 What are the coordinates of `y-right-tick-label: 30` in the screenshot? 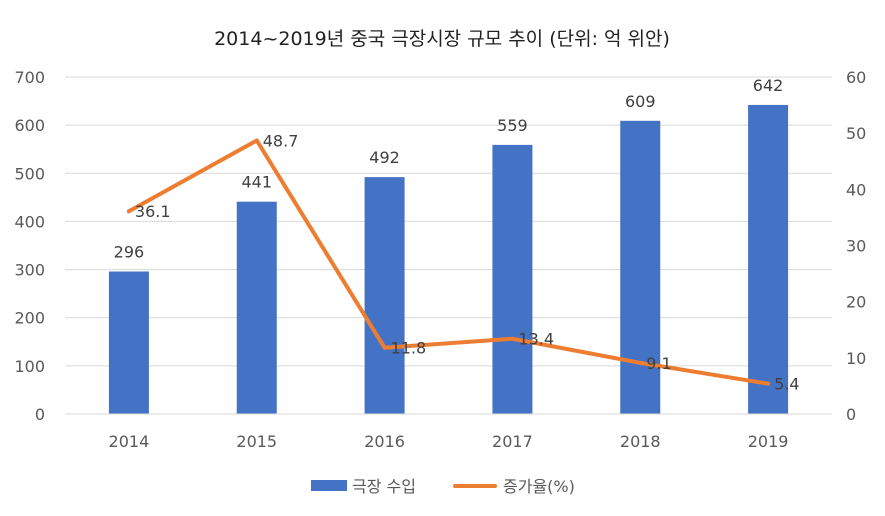 It's located at (856, 246).